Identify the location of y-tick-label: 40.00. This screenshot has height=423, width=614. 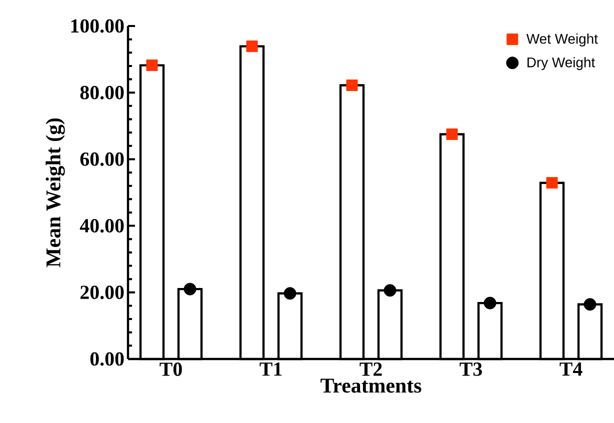
(102, 226).